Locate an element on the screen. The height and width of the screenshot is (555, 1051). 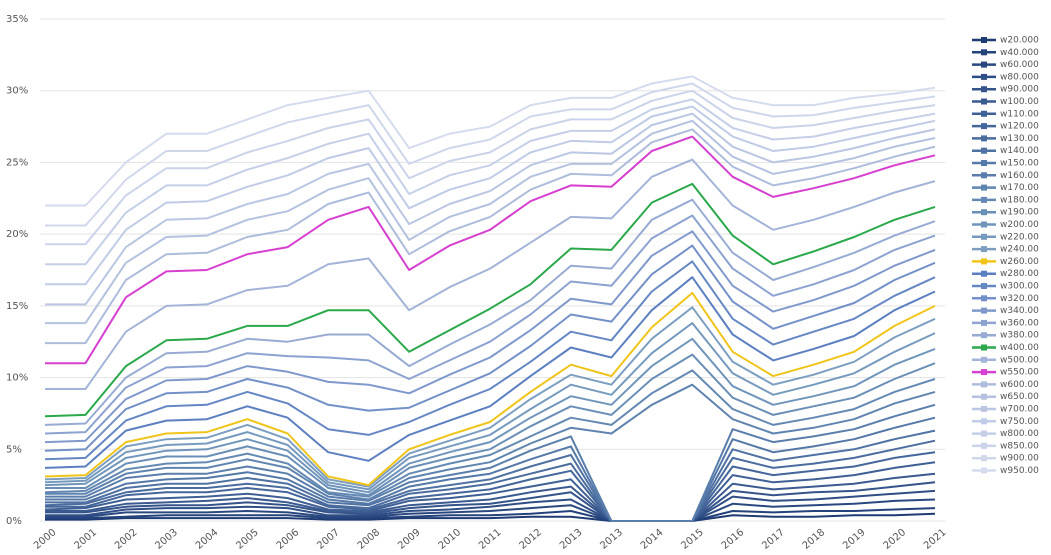
legend-label: w320.00 is located at coordinates (1019, 299).